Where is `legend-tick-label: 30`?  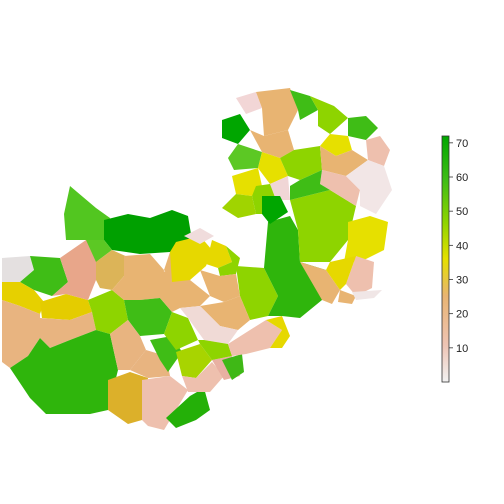
legend-tick-label: 30 is located at coordinates (462, 281).